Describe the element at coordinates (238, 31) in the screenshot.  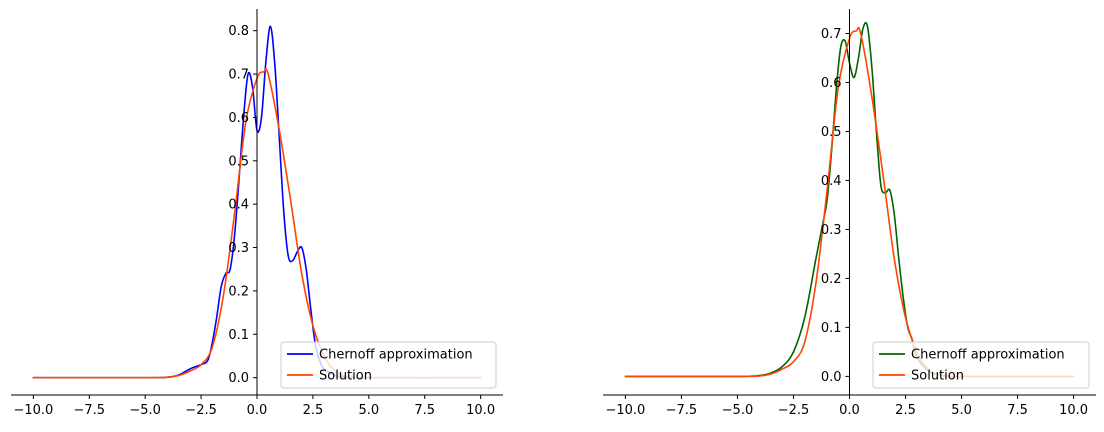
I see `y-tick-label: 0.8` at that location.